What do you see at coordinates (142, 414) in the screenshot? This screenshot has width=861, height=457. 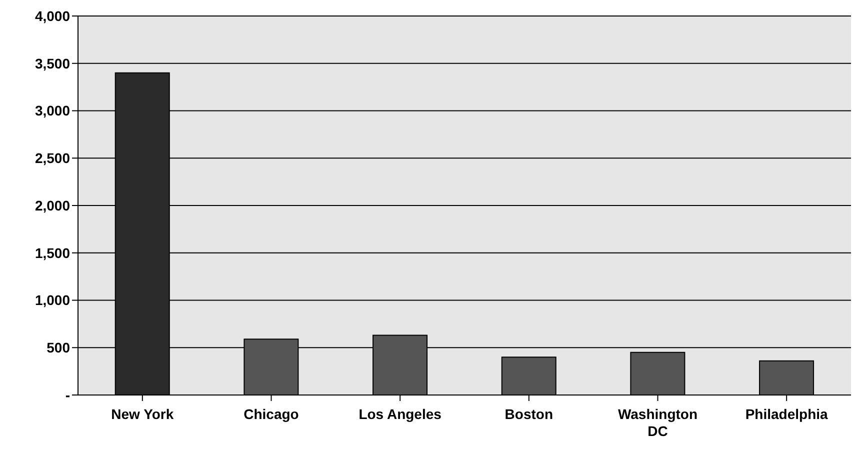 I see `x-tick-label: New York` at bounding box center [142, 414].